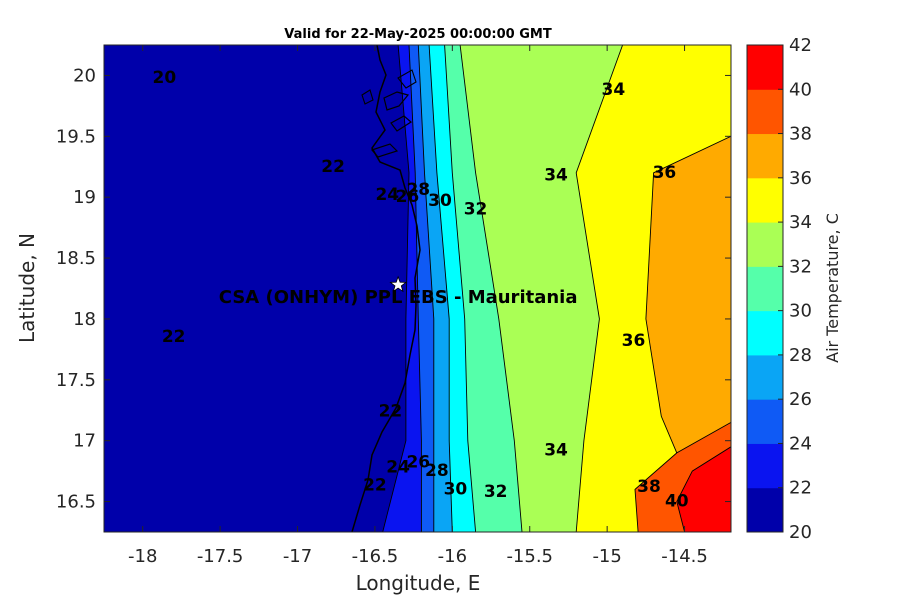 The image size is (900, 604). Describe the element at coordinates (606, 556) in the screenshot. I see `x-tick-label: -15` at that location.